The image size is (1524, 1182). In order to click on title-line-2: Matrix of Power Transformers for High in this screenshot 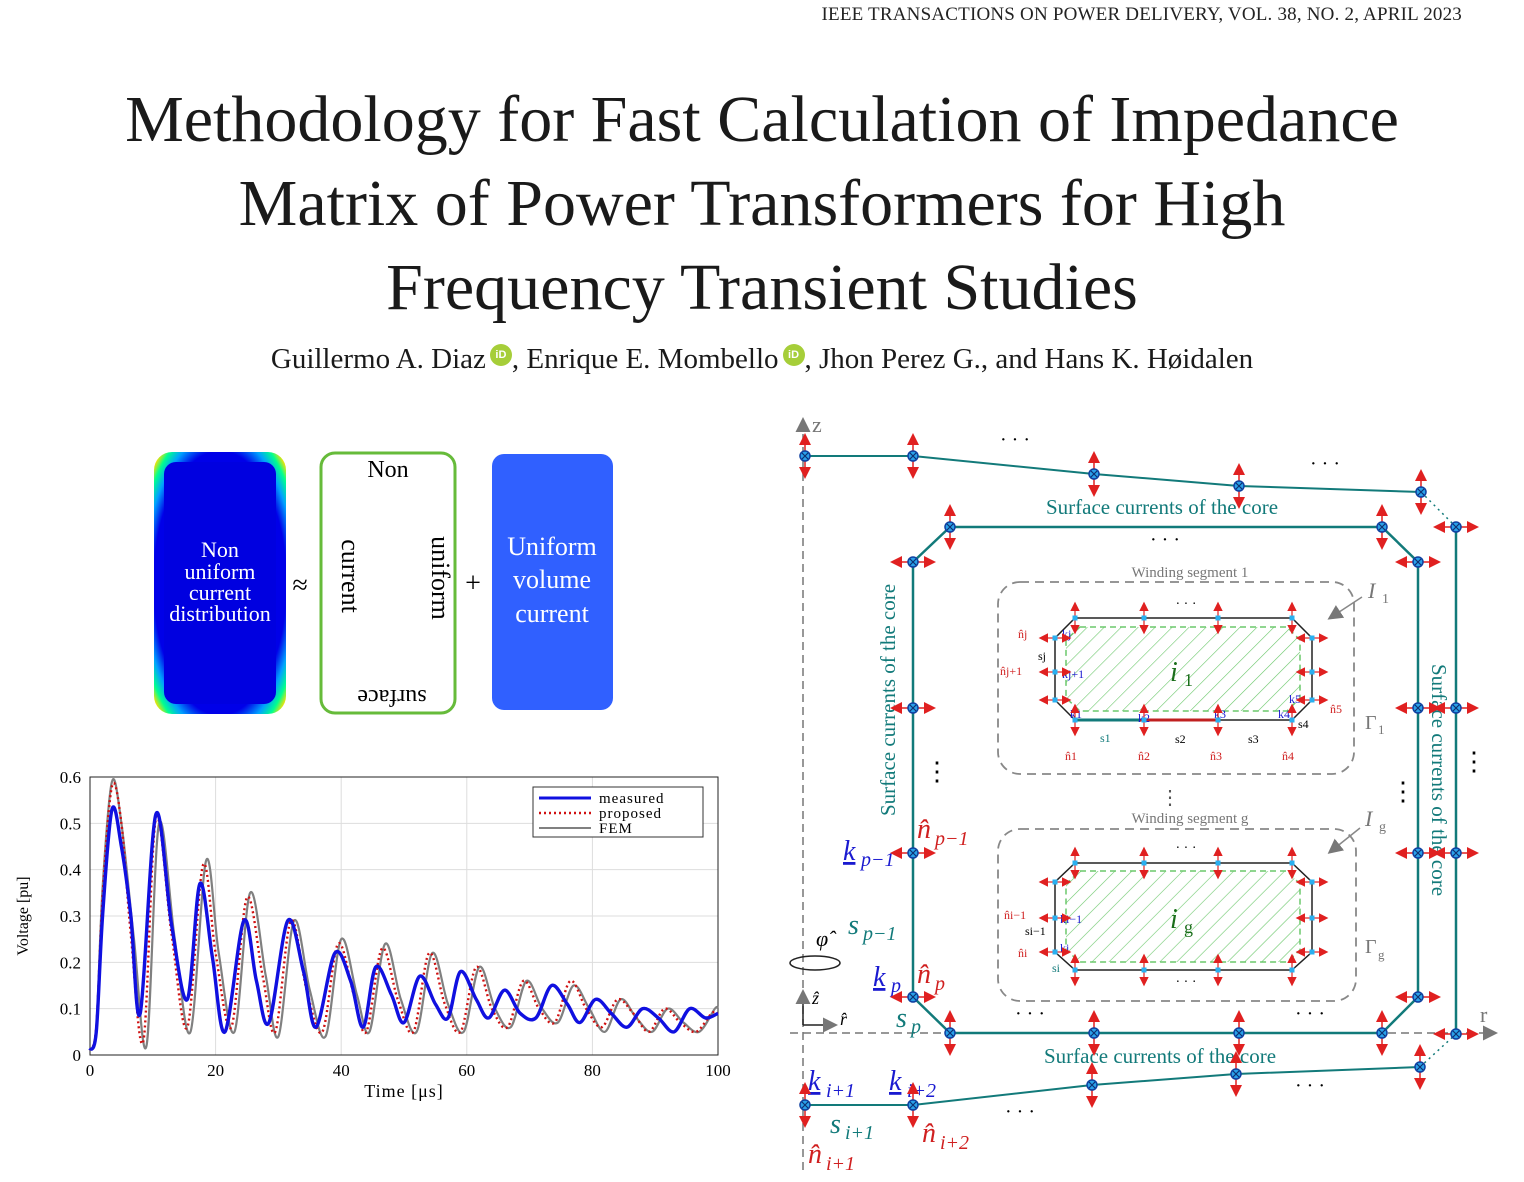, I will do `click(762, 203)`.